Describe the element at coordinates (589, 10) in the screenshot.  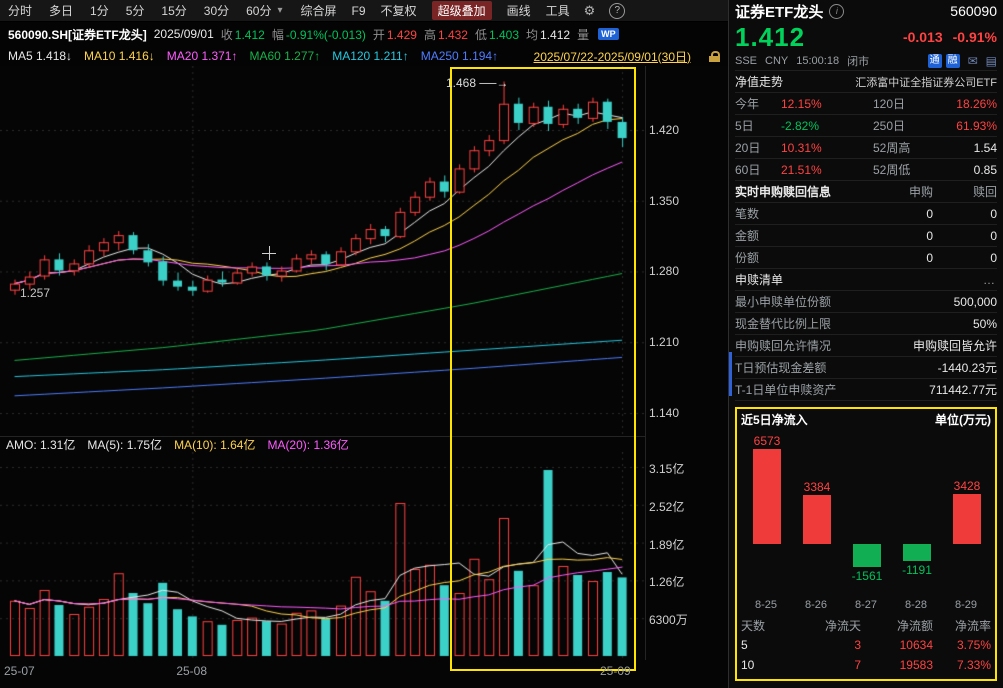
I see `gear-icon: ⚙` at that location.